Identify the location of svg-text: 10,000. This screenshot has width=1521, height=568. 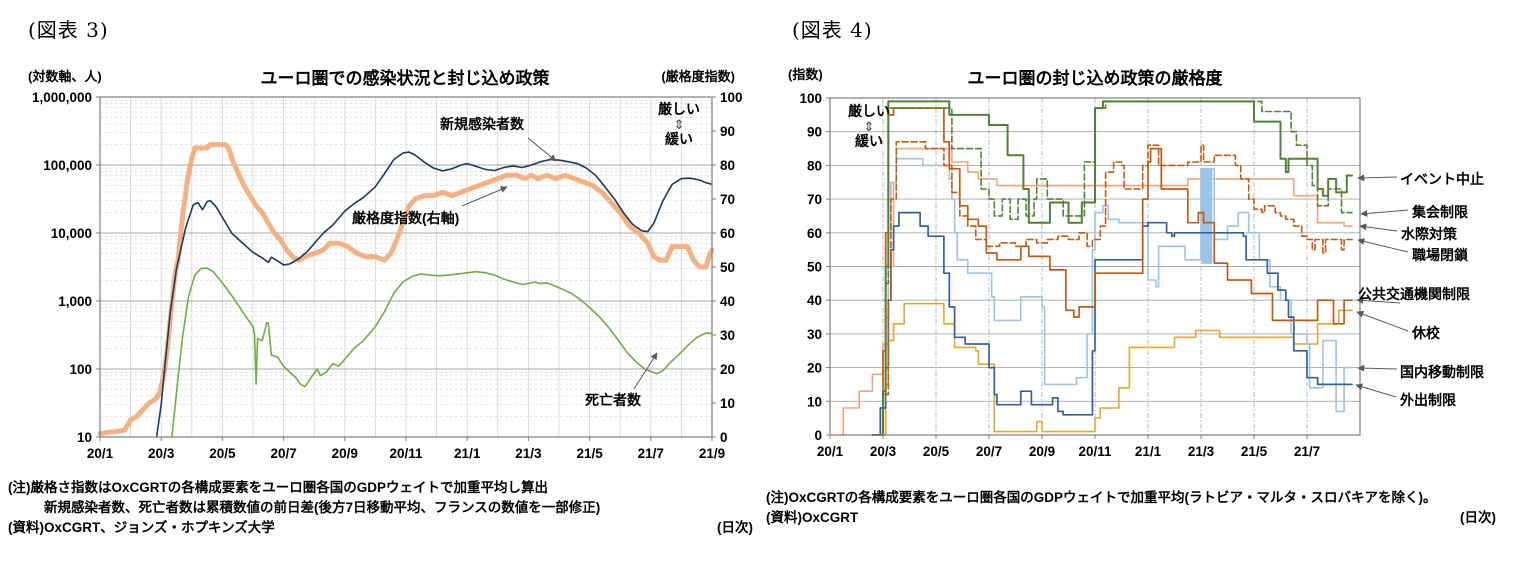
(71, 233).